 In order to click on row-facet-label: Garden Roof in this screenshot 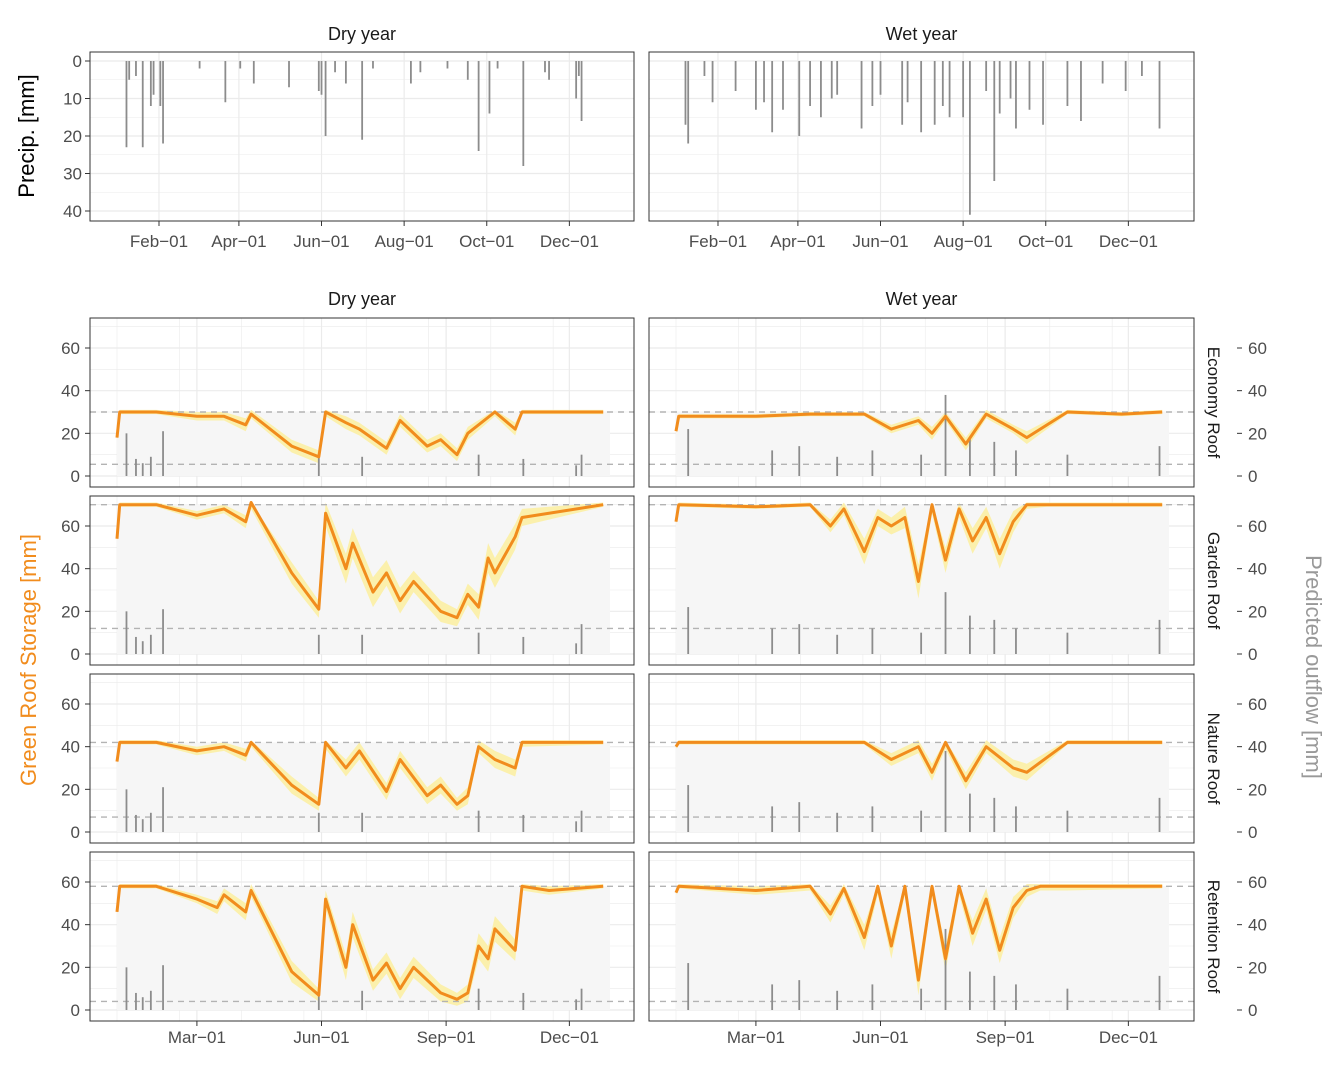, I will do `click(1213, 581)`.